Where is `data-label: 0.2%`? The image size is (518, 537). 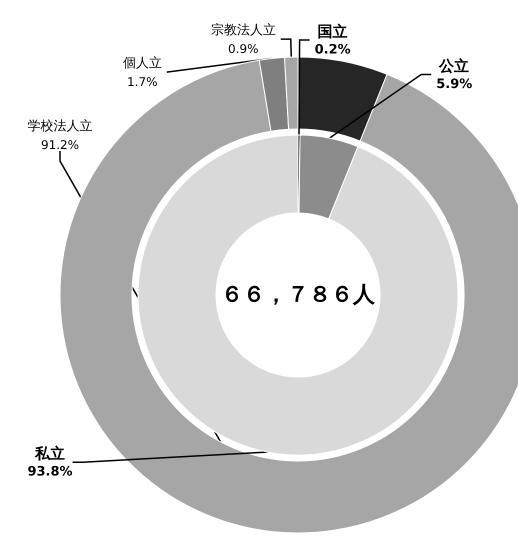 data-label: 0.2% is located at coordinates (332, 50).